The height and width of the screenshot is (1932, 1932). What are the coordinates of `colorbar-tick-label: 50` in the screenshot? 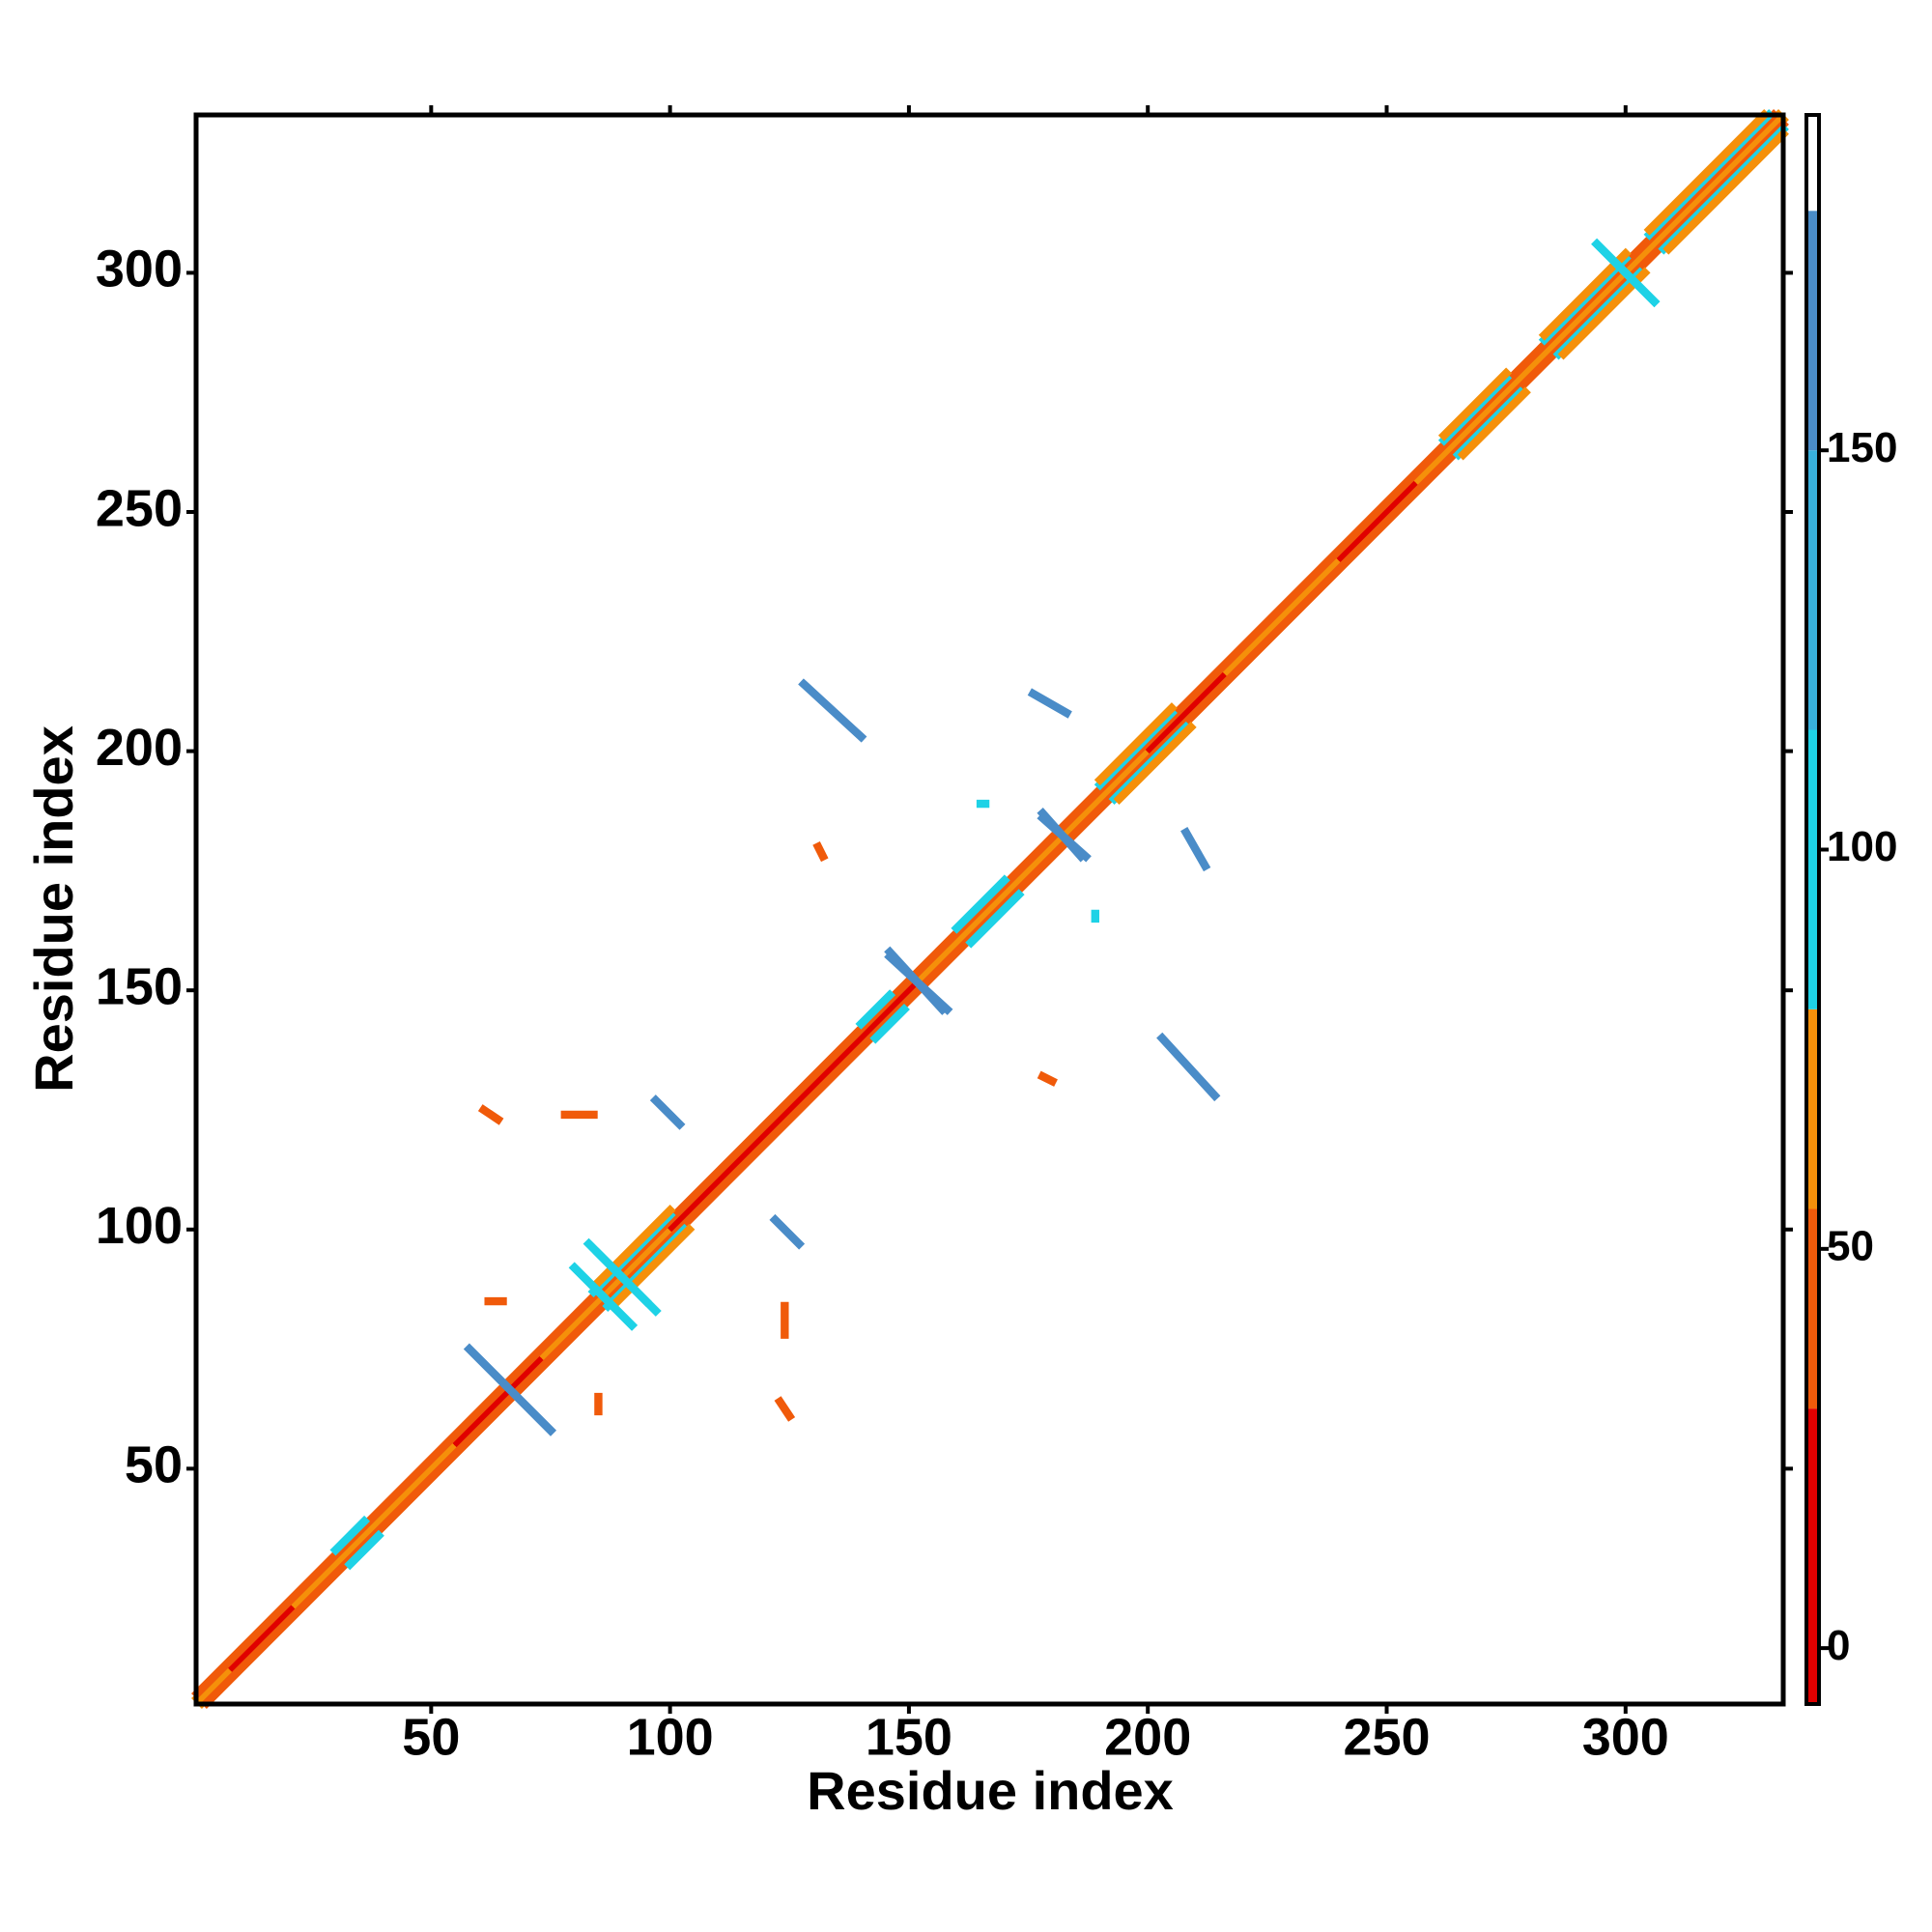 It's located at (1850, 1245).